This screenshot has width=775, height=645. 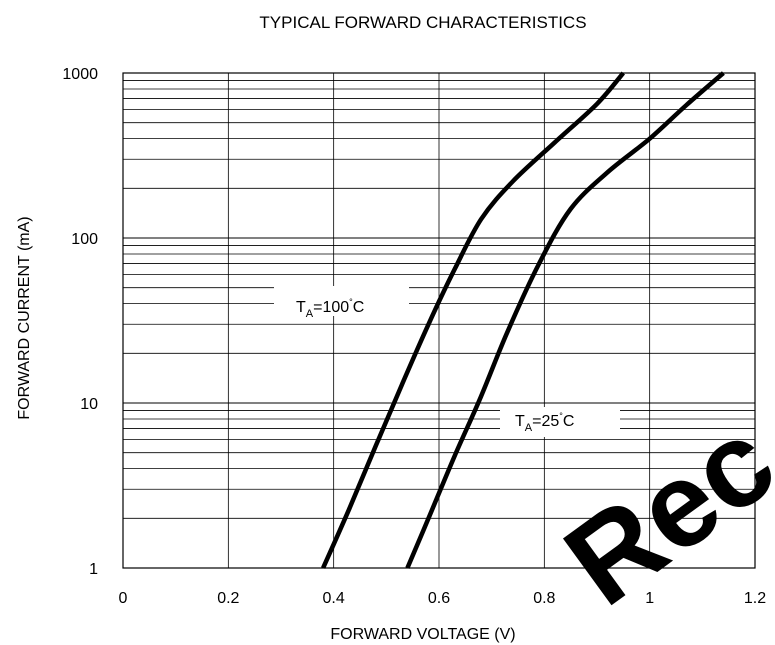 I want to click on label-value: =100, so click(x=331, y=307).